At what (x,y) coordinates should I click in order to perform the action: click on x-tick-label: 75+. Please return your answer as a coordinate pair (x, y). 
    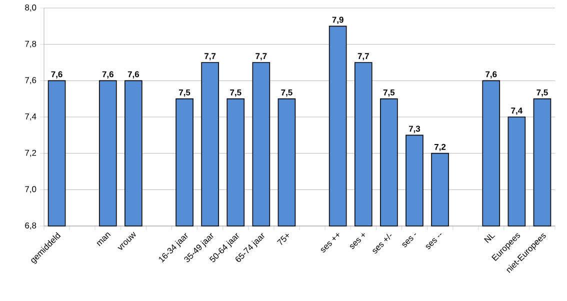
    Looking at the image, I should click on (282, 239).